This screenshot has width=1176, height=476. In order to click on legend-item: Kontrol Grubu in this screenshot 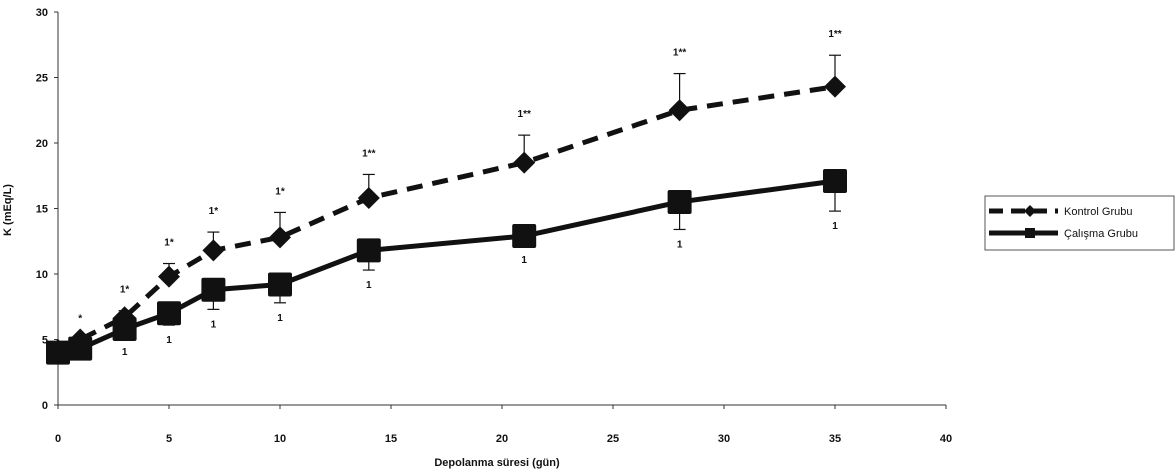, I will do `click(1060, 211)`.